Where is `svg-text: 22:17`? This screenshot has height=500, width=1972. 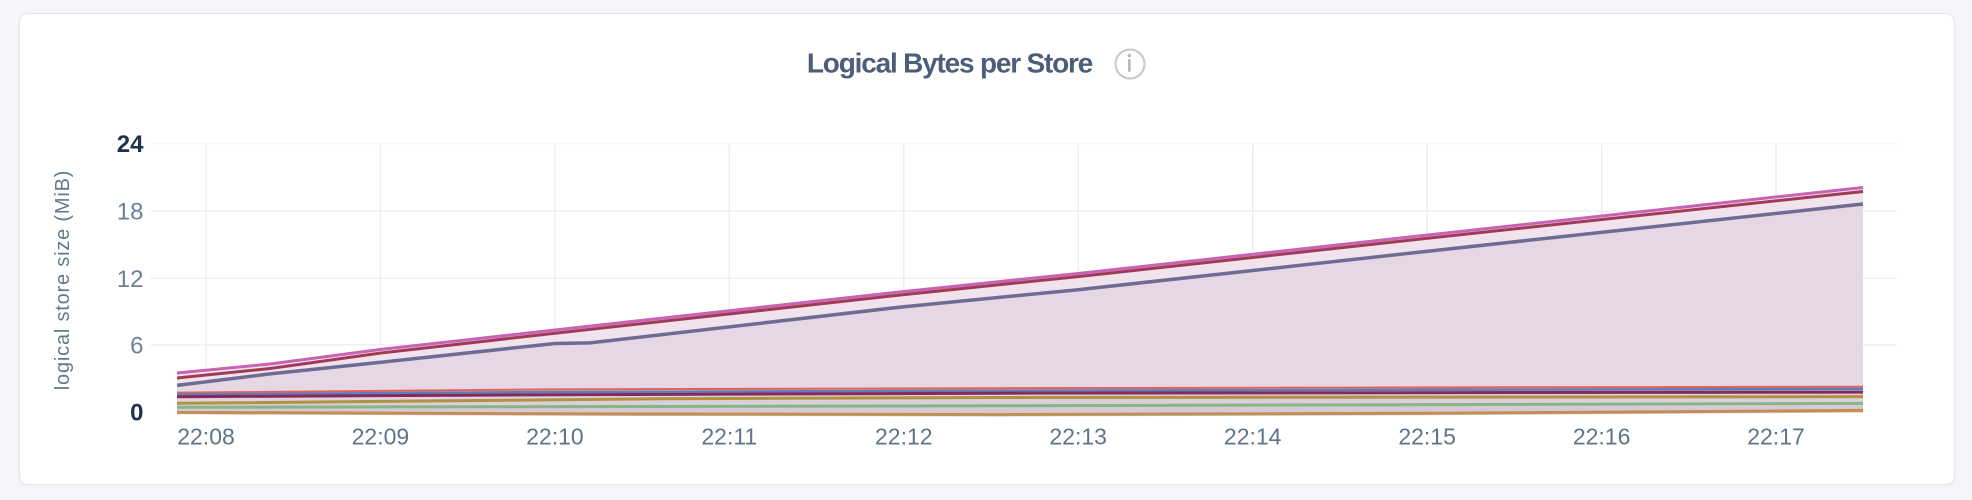
svg-text: 22:17 is located at coordinates (1776, 437).